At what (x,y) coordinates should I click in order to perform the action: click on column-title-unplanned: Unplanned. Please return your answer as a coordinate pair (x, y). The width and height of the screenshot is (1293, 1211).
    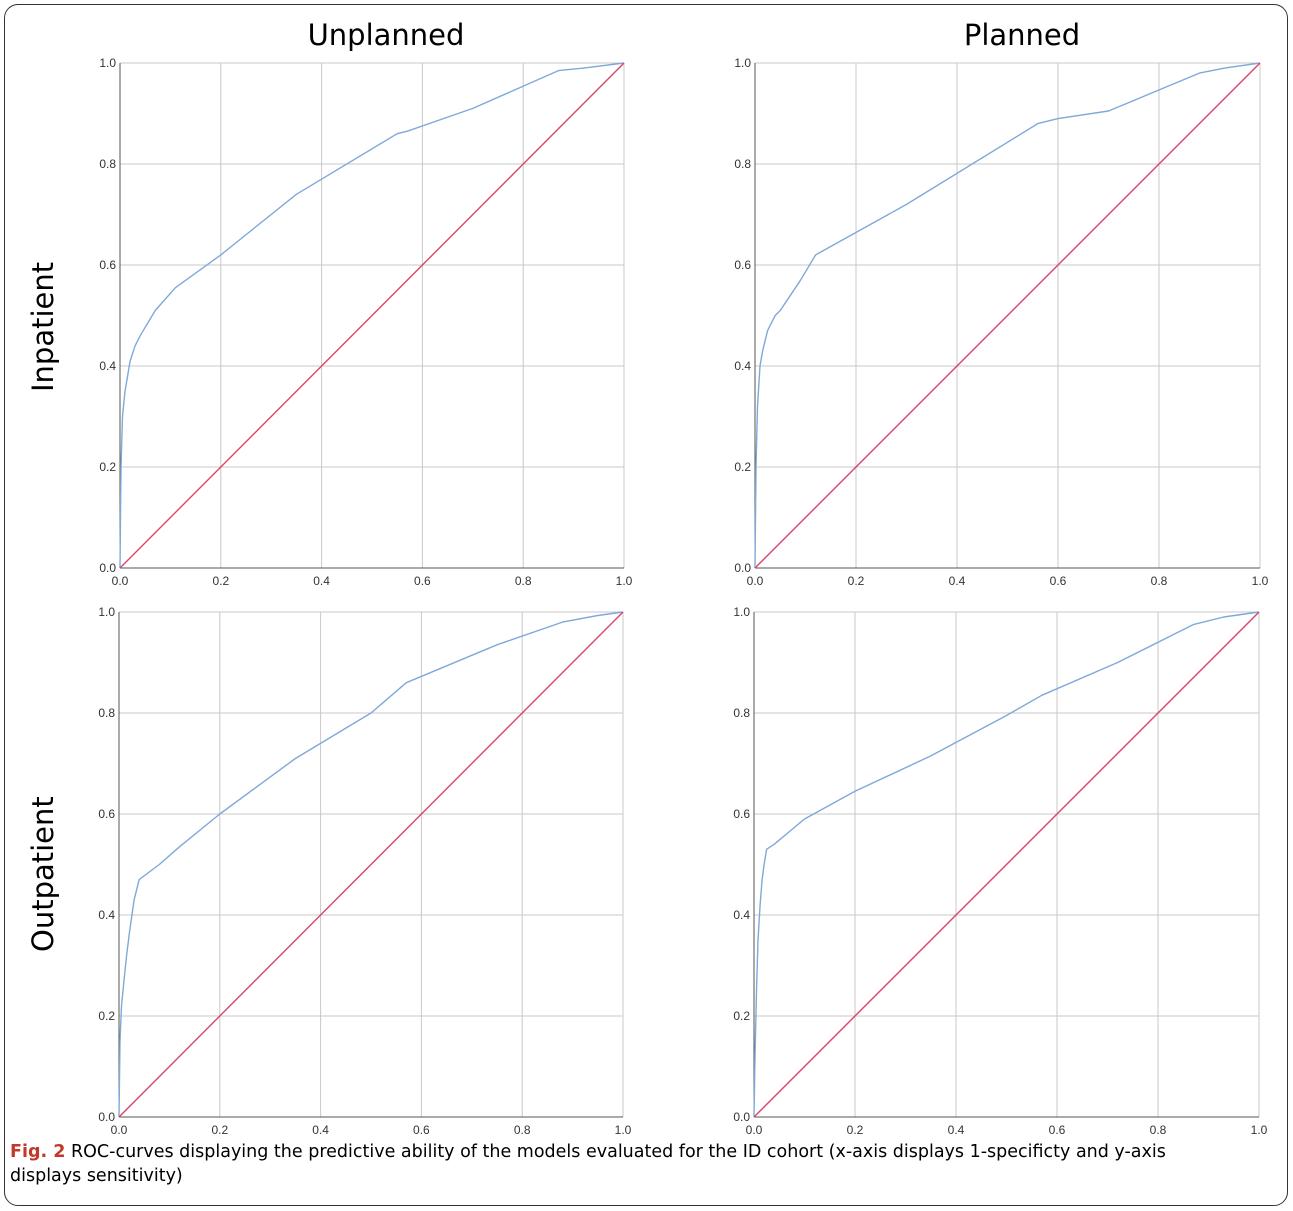
    Looking at the image, I should click on (386, 35).